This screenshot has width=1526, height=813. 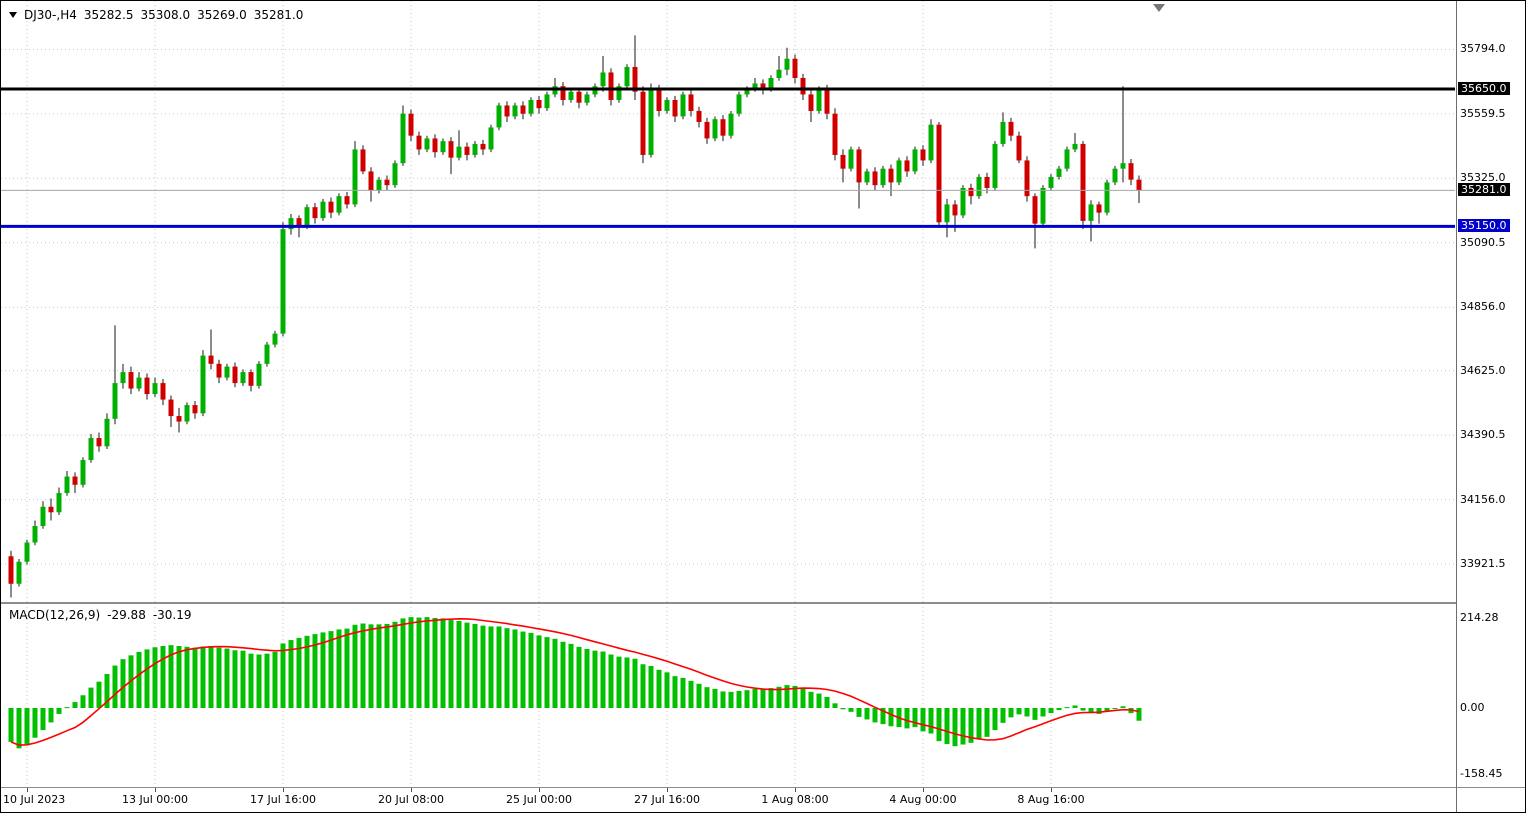 I want to click on macd-axis-min-label: -158.45, so click(x=1481, y=774).